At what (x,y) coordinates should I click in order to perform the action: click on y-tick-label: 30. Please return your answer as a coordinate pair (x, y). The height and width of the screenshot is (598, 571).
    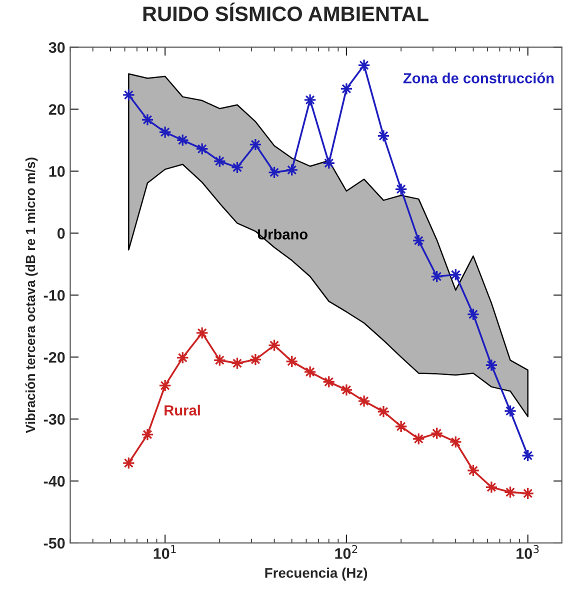
    Looking at the image, I should click on (56, 47).